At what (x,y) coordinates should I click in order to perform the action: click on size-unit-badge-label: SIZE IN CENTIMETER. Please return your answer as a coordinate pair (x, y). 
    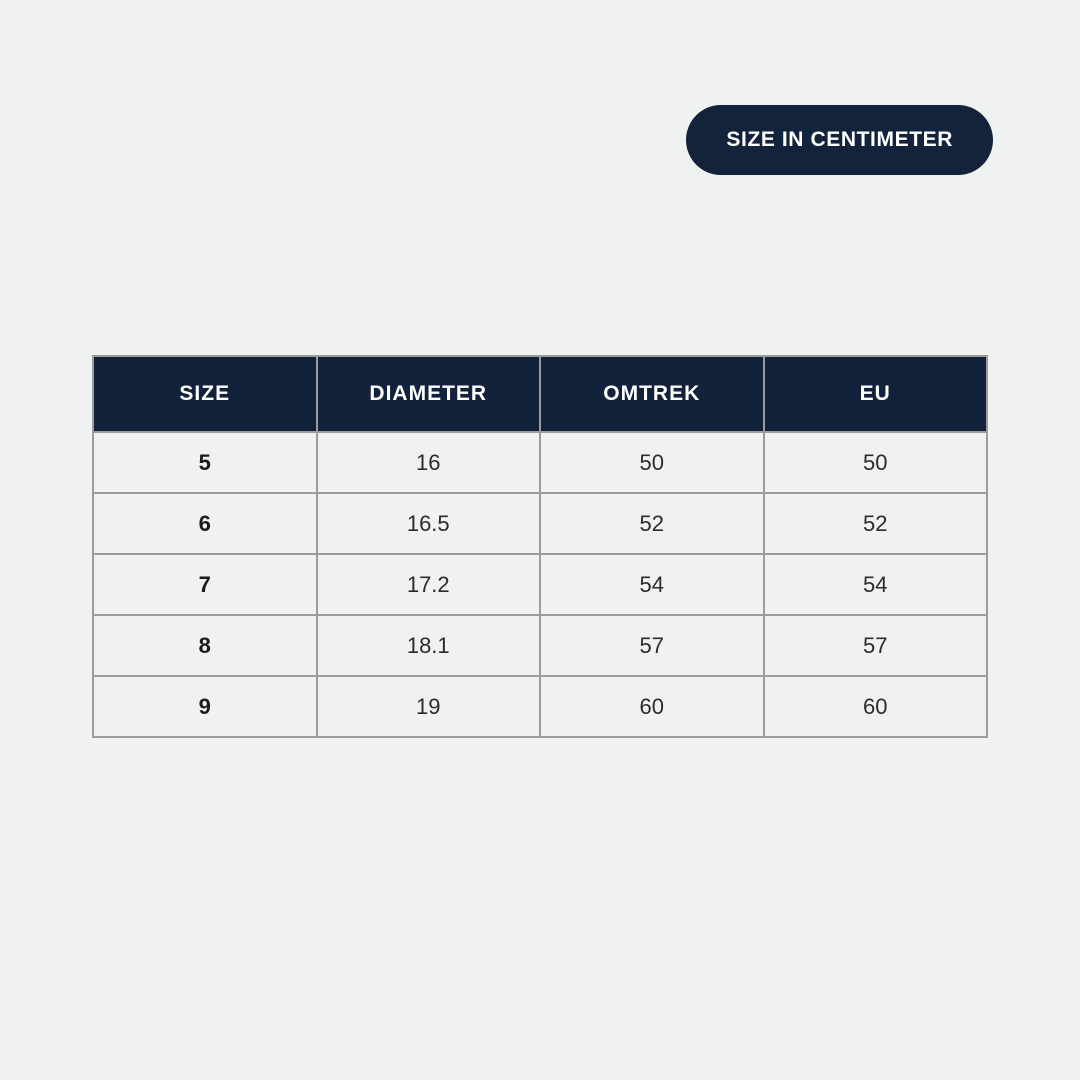
    Looking at the image, I should click on (839, 139).